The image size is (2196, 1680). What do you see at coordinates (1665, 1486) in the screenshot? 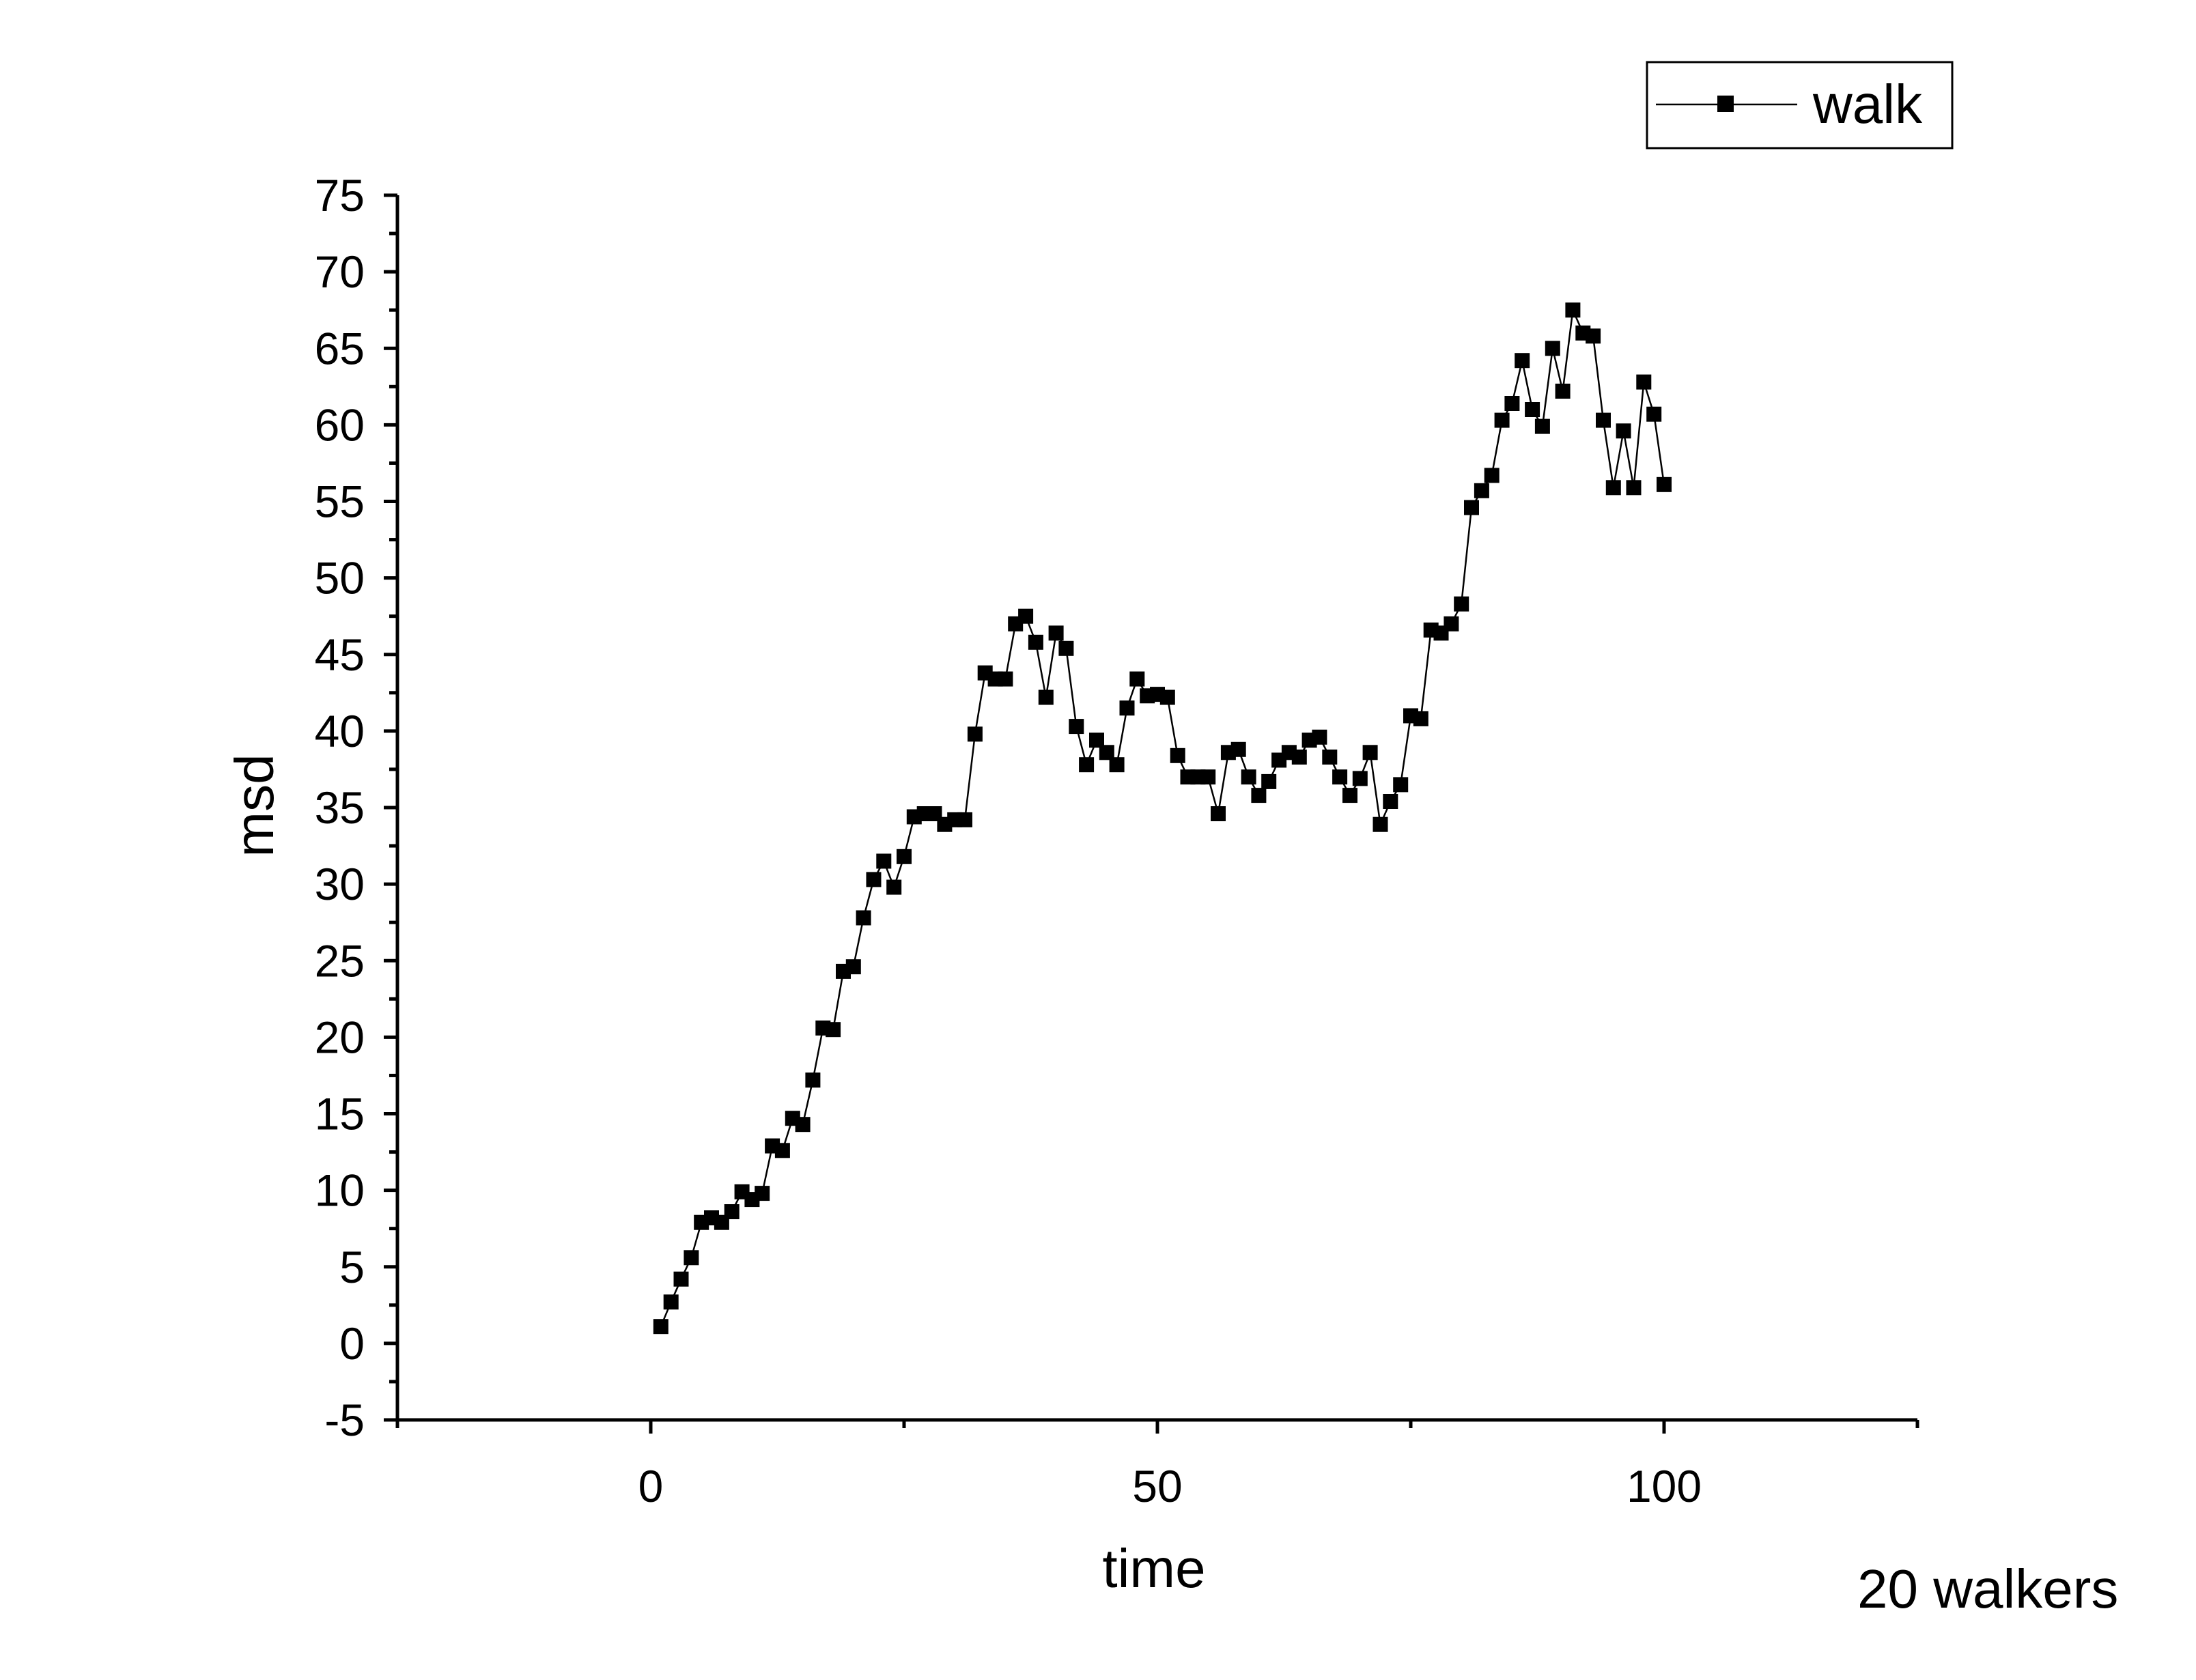
I see `x-tick-label: 100` at bounding box center [1665, 1486].